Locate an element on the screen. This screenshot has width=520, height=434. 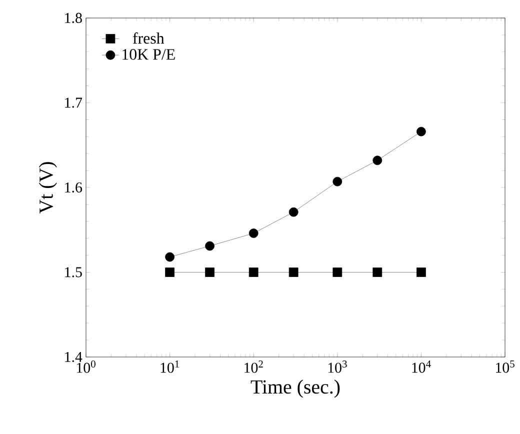
y-tick-label: 1.4 is located at coordinates (73, 357).